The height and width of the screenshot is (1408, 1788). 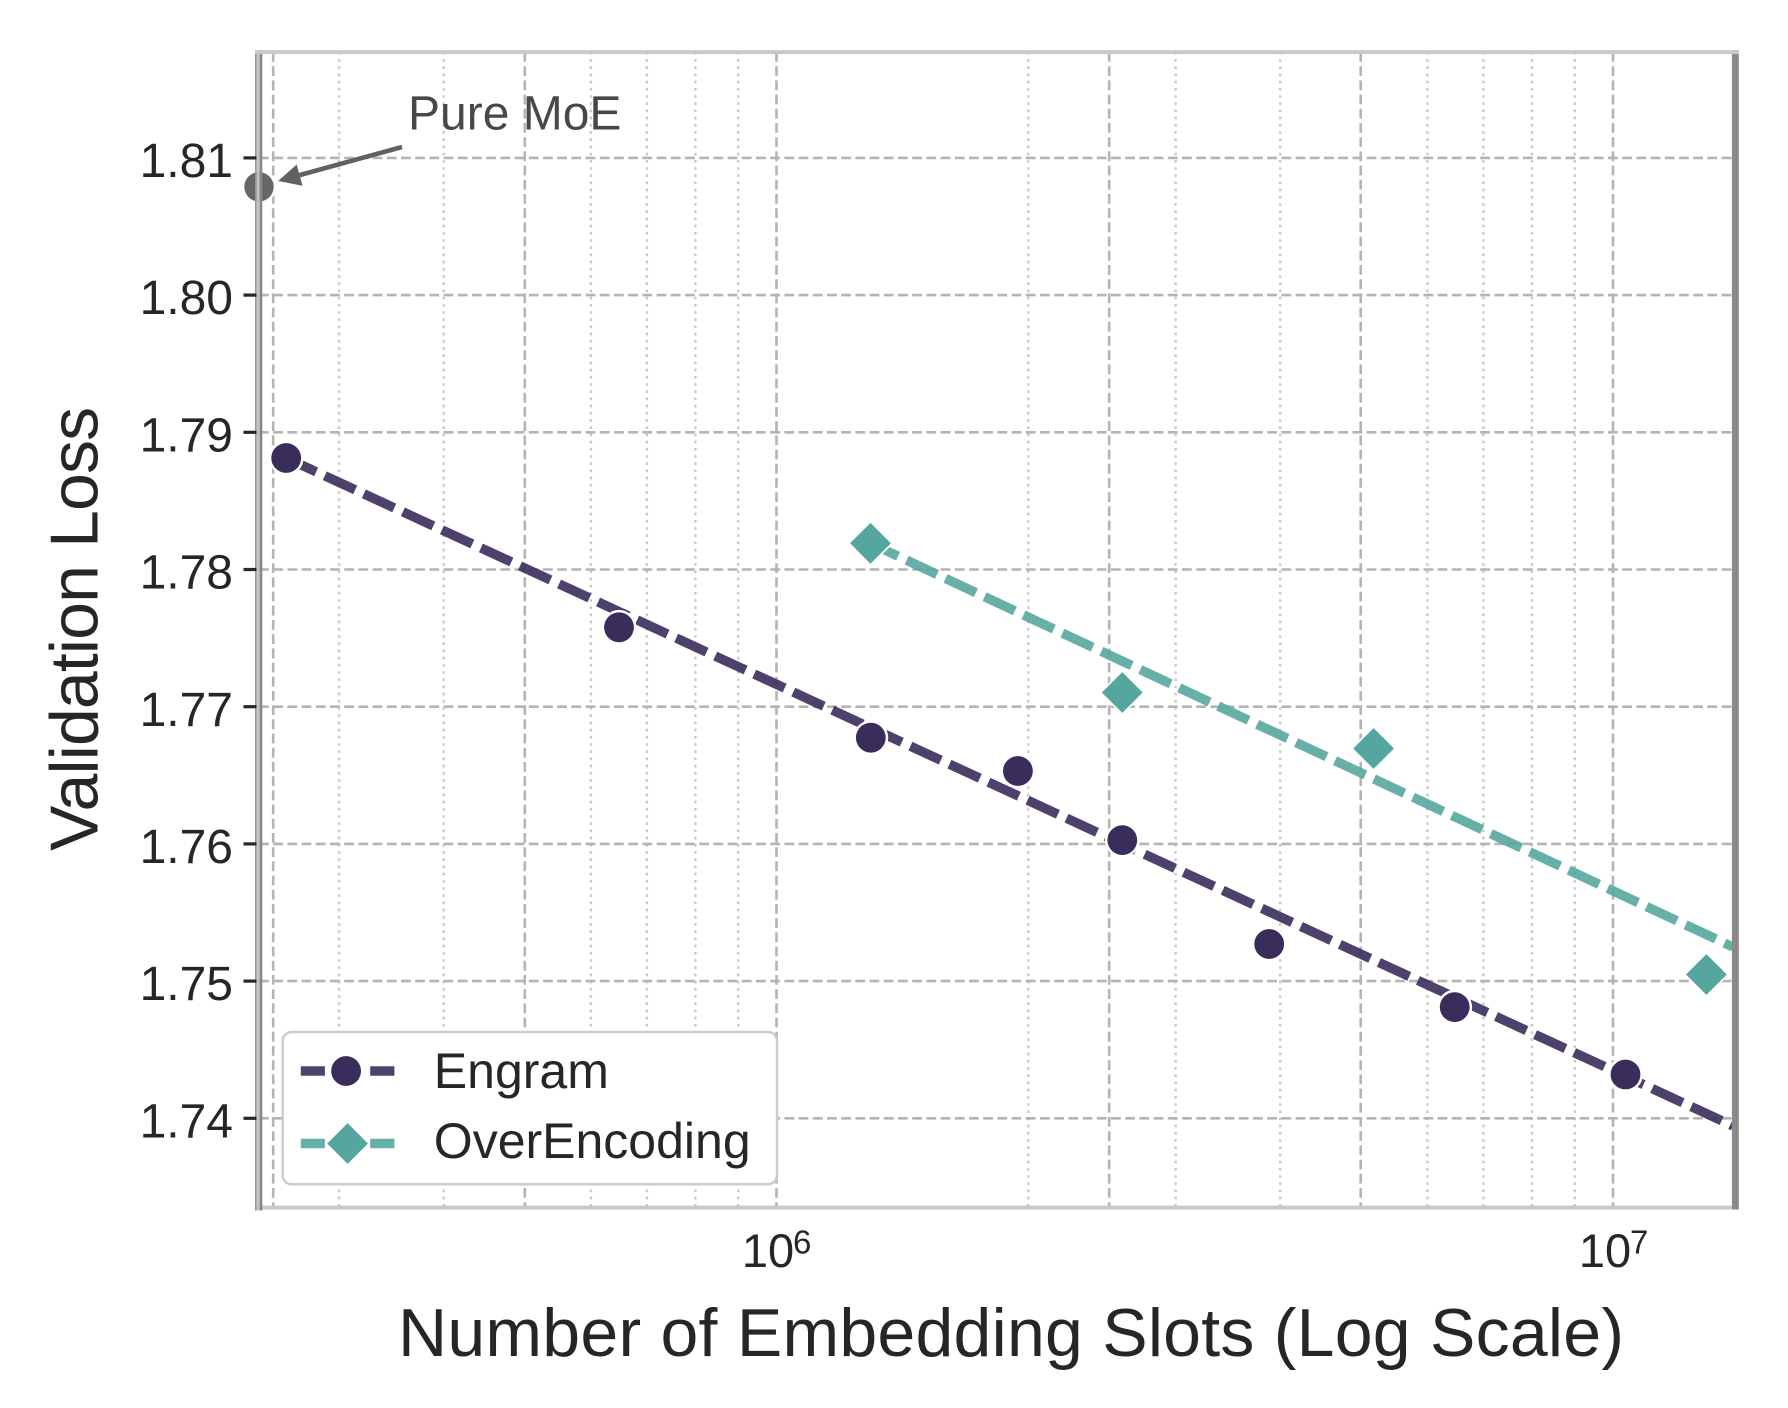 I want to click on svg-text: 1.79, so click(x=186, y=435).